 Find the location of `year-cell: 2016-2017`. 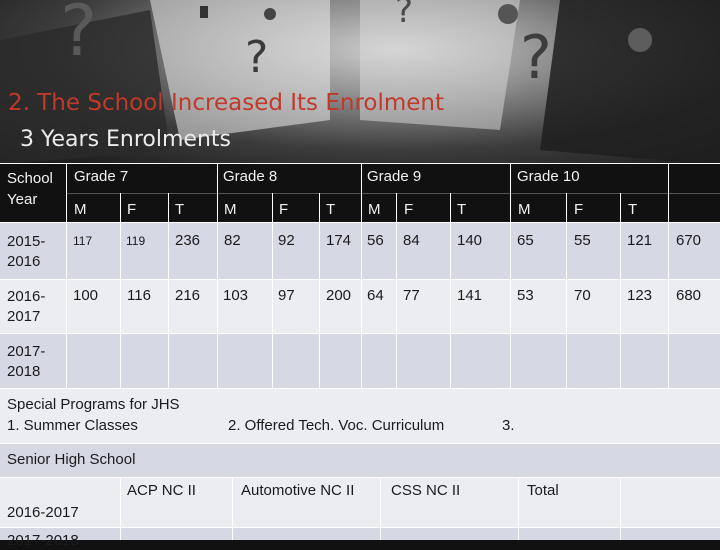

year-cell: 2016-2017 is located at coordinates (26, 306).